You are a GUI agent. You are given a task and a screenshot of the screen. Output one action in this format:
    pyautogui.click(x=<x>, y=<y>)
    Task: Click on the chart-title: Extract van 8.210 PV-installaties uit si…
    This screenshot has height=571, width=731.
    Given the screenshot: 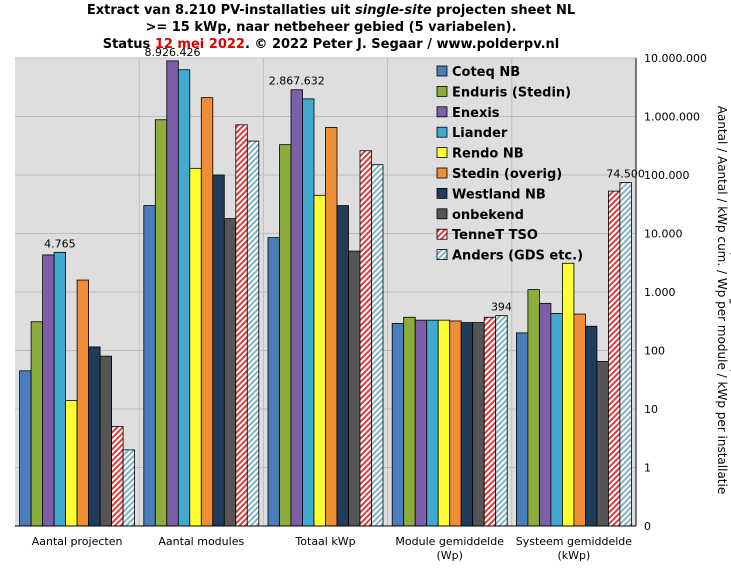 What is the action you would take?
    pyautogui.click(x=331, y=27)
    